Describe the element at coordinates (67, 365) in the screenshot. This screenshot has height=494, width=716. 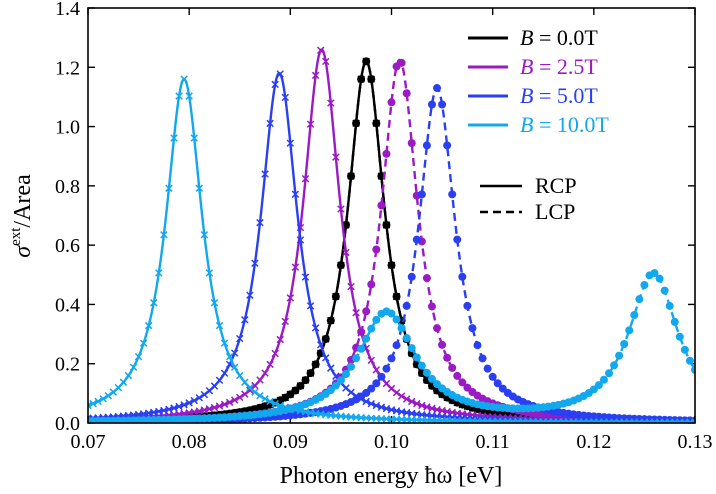
I see `y-tick-label: 0.2` at that location.